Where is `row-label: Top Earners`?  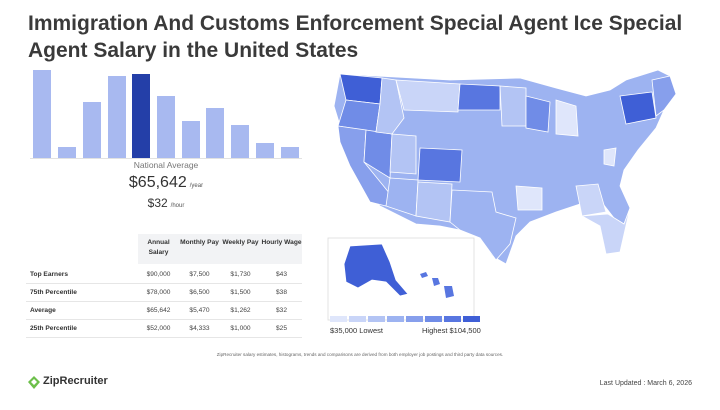 row-label: Top Earners is located at coordinates (49, 274).